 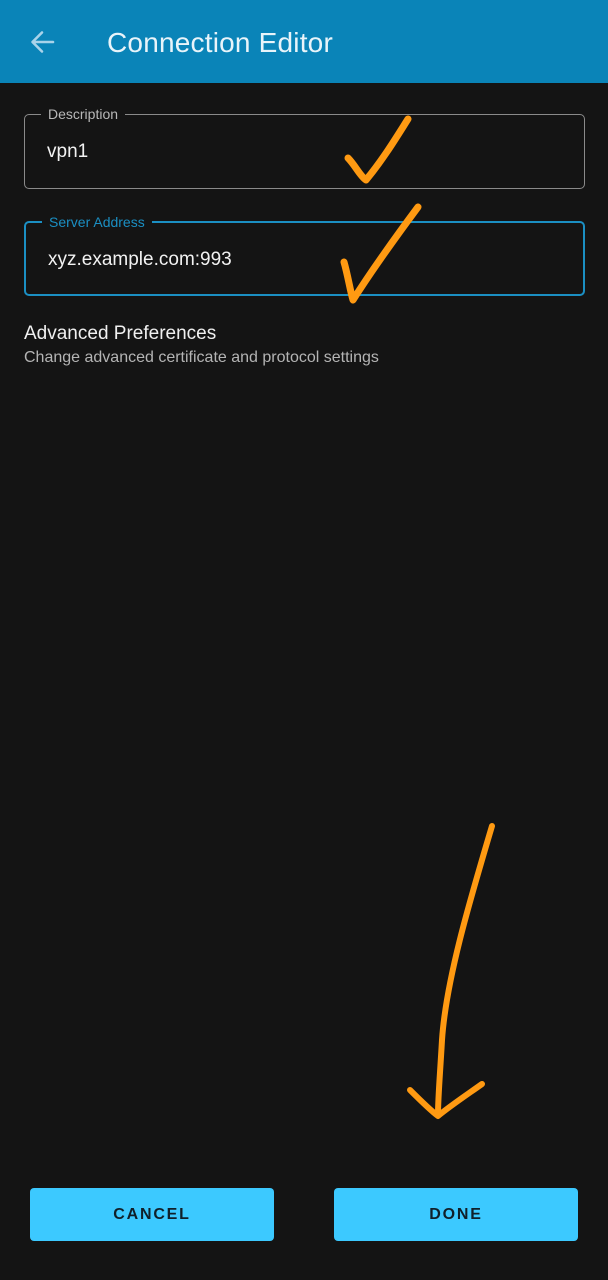 I want to click on server-address-input, so click(x=298, y=260).